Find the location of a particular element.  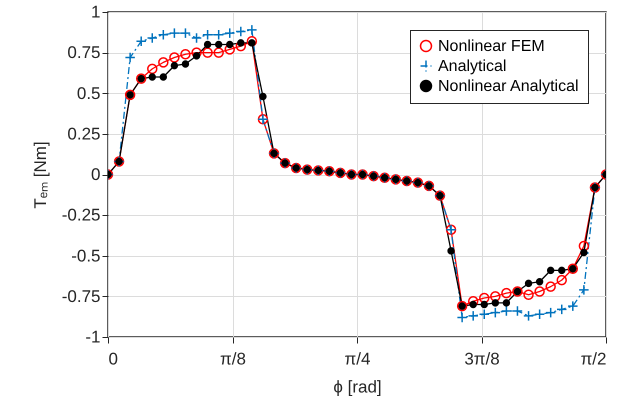

x-tick-label: π/2 is located at coordinates (593, 359).